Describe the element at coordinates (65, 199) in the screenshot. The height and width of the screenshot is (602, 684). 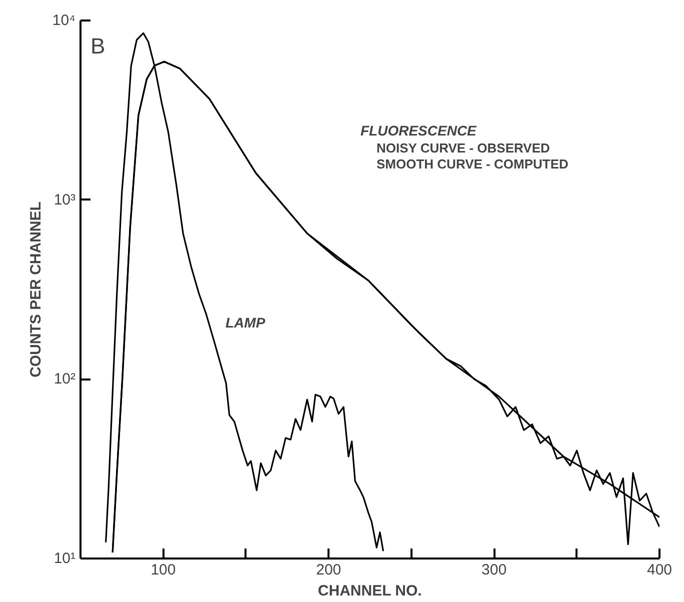
I see `y-tick-label: 10³` at that location.